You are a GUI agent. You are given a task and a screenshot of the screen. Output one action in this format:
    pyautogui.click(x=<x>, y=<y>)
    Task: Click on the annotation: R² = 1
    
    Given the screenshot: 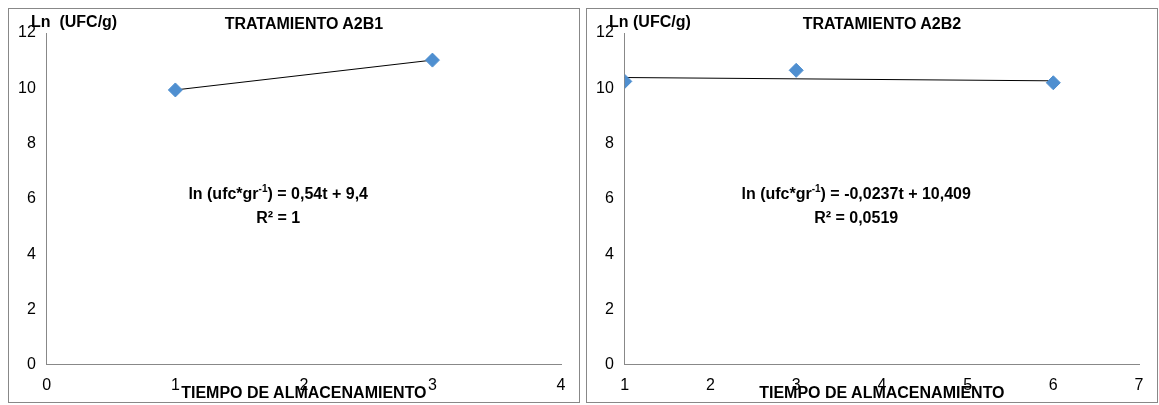 What is the action you would take?
    pyautogui.click(x=278, y=217)
    